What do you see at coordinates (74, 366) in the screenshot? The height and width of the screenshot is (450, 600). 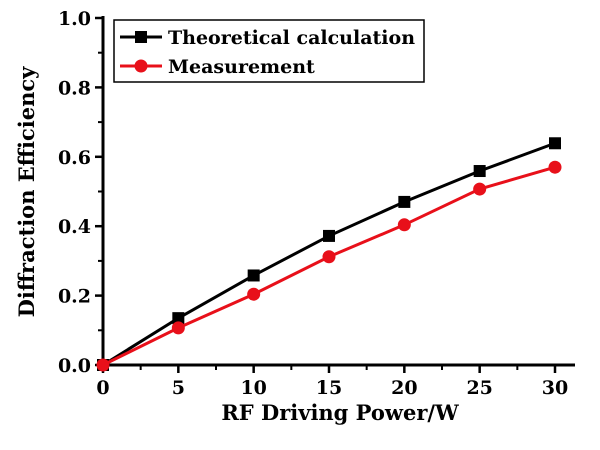 I see `y-tick-label: 0.0` at bounding box center [74, 366].